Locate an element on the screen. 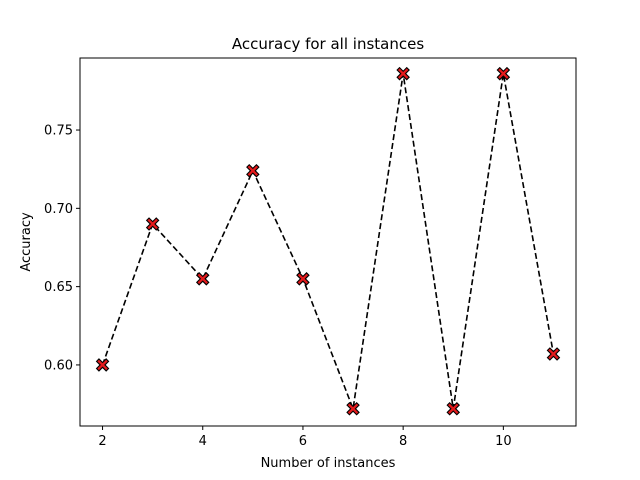 Image resolution: width=640 pixels, height=480 pixels. y-tick-label: 0.70 is located at coordinates (58, 209).